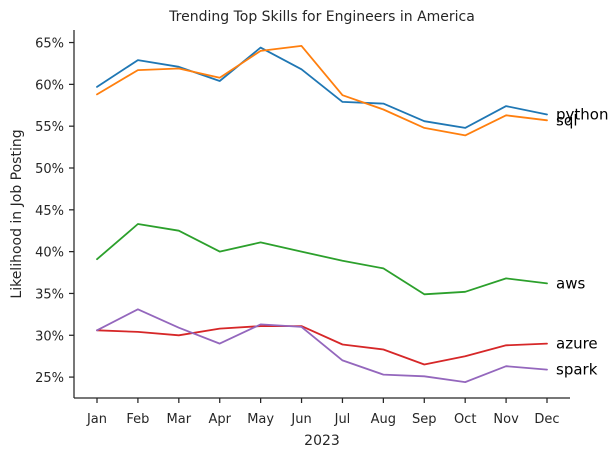 Image resolution: width=616 pixels, height=457 pixels. I want to click on y-axis-ticks: 25% 30% 35% 40% 45% 50% 55% 60% 65%, so click(54, 211).